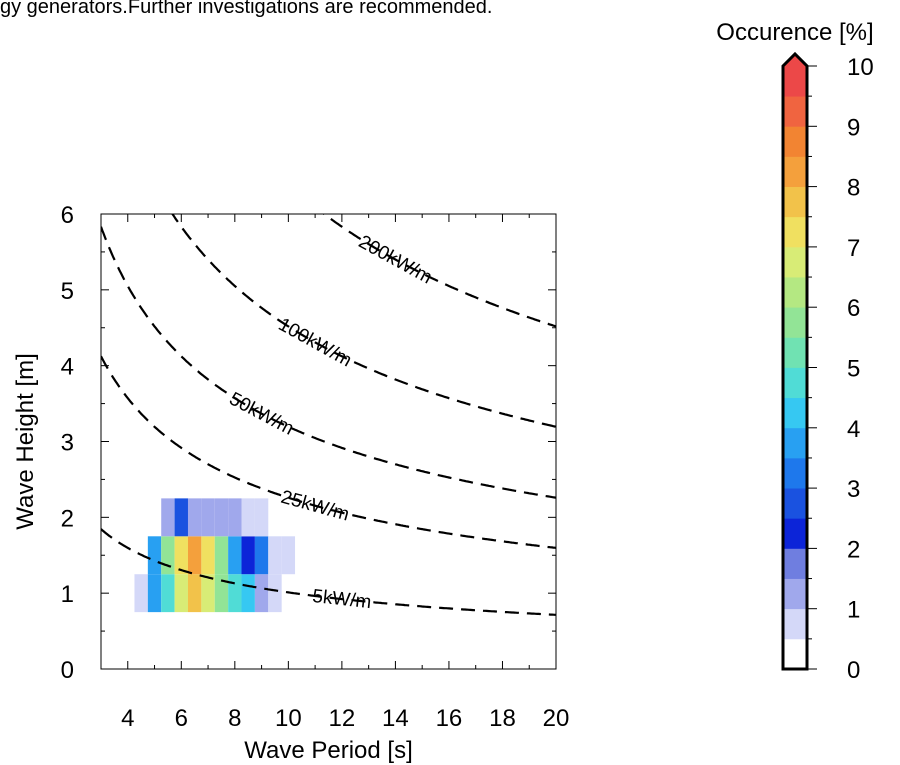  What do you see at coordinates (853, 308) in the screenshot?
I see `colorbar-tick-label: 6` at bounding box center [853, 308].